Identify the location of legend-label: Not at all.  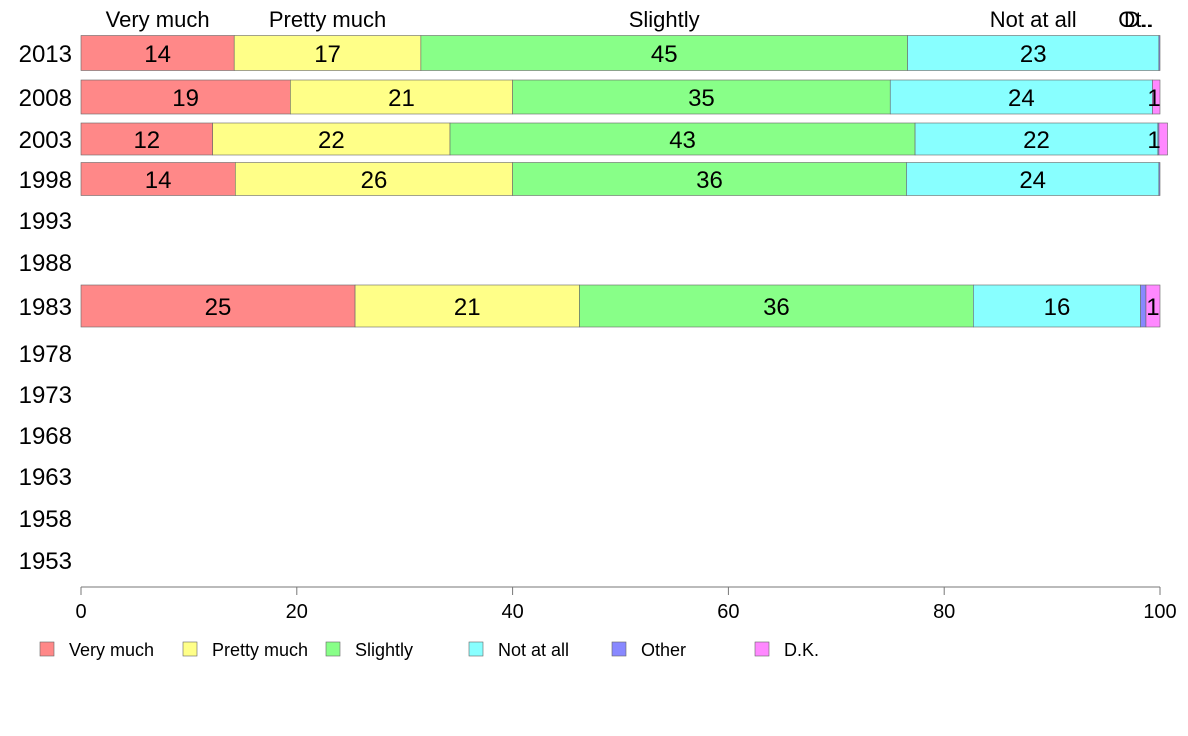
(533, 650).